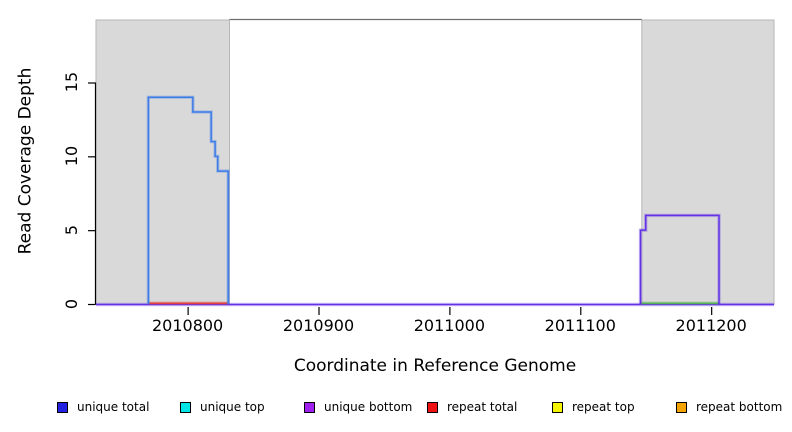  Describe the element at coordinates (113, 407) in the screenshot. I see `legend-label: unique total` at that location.